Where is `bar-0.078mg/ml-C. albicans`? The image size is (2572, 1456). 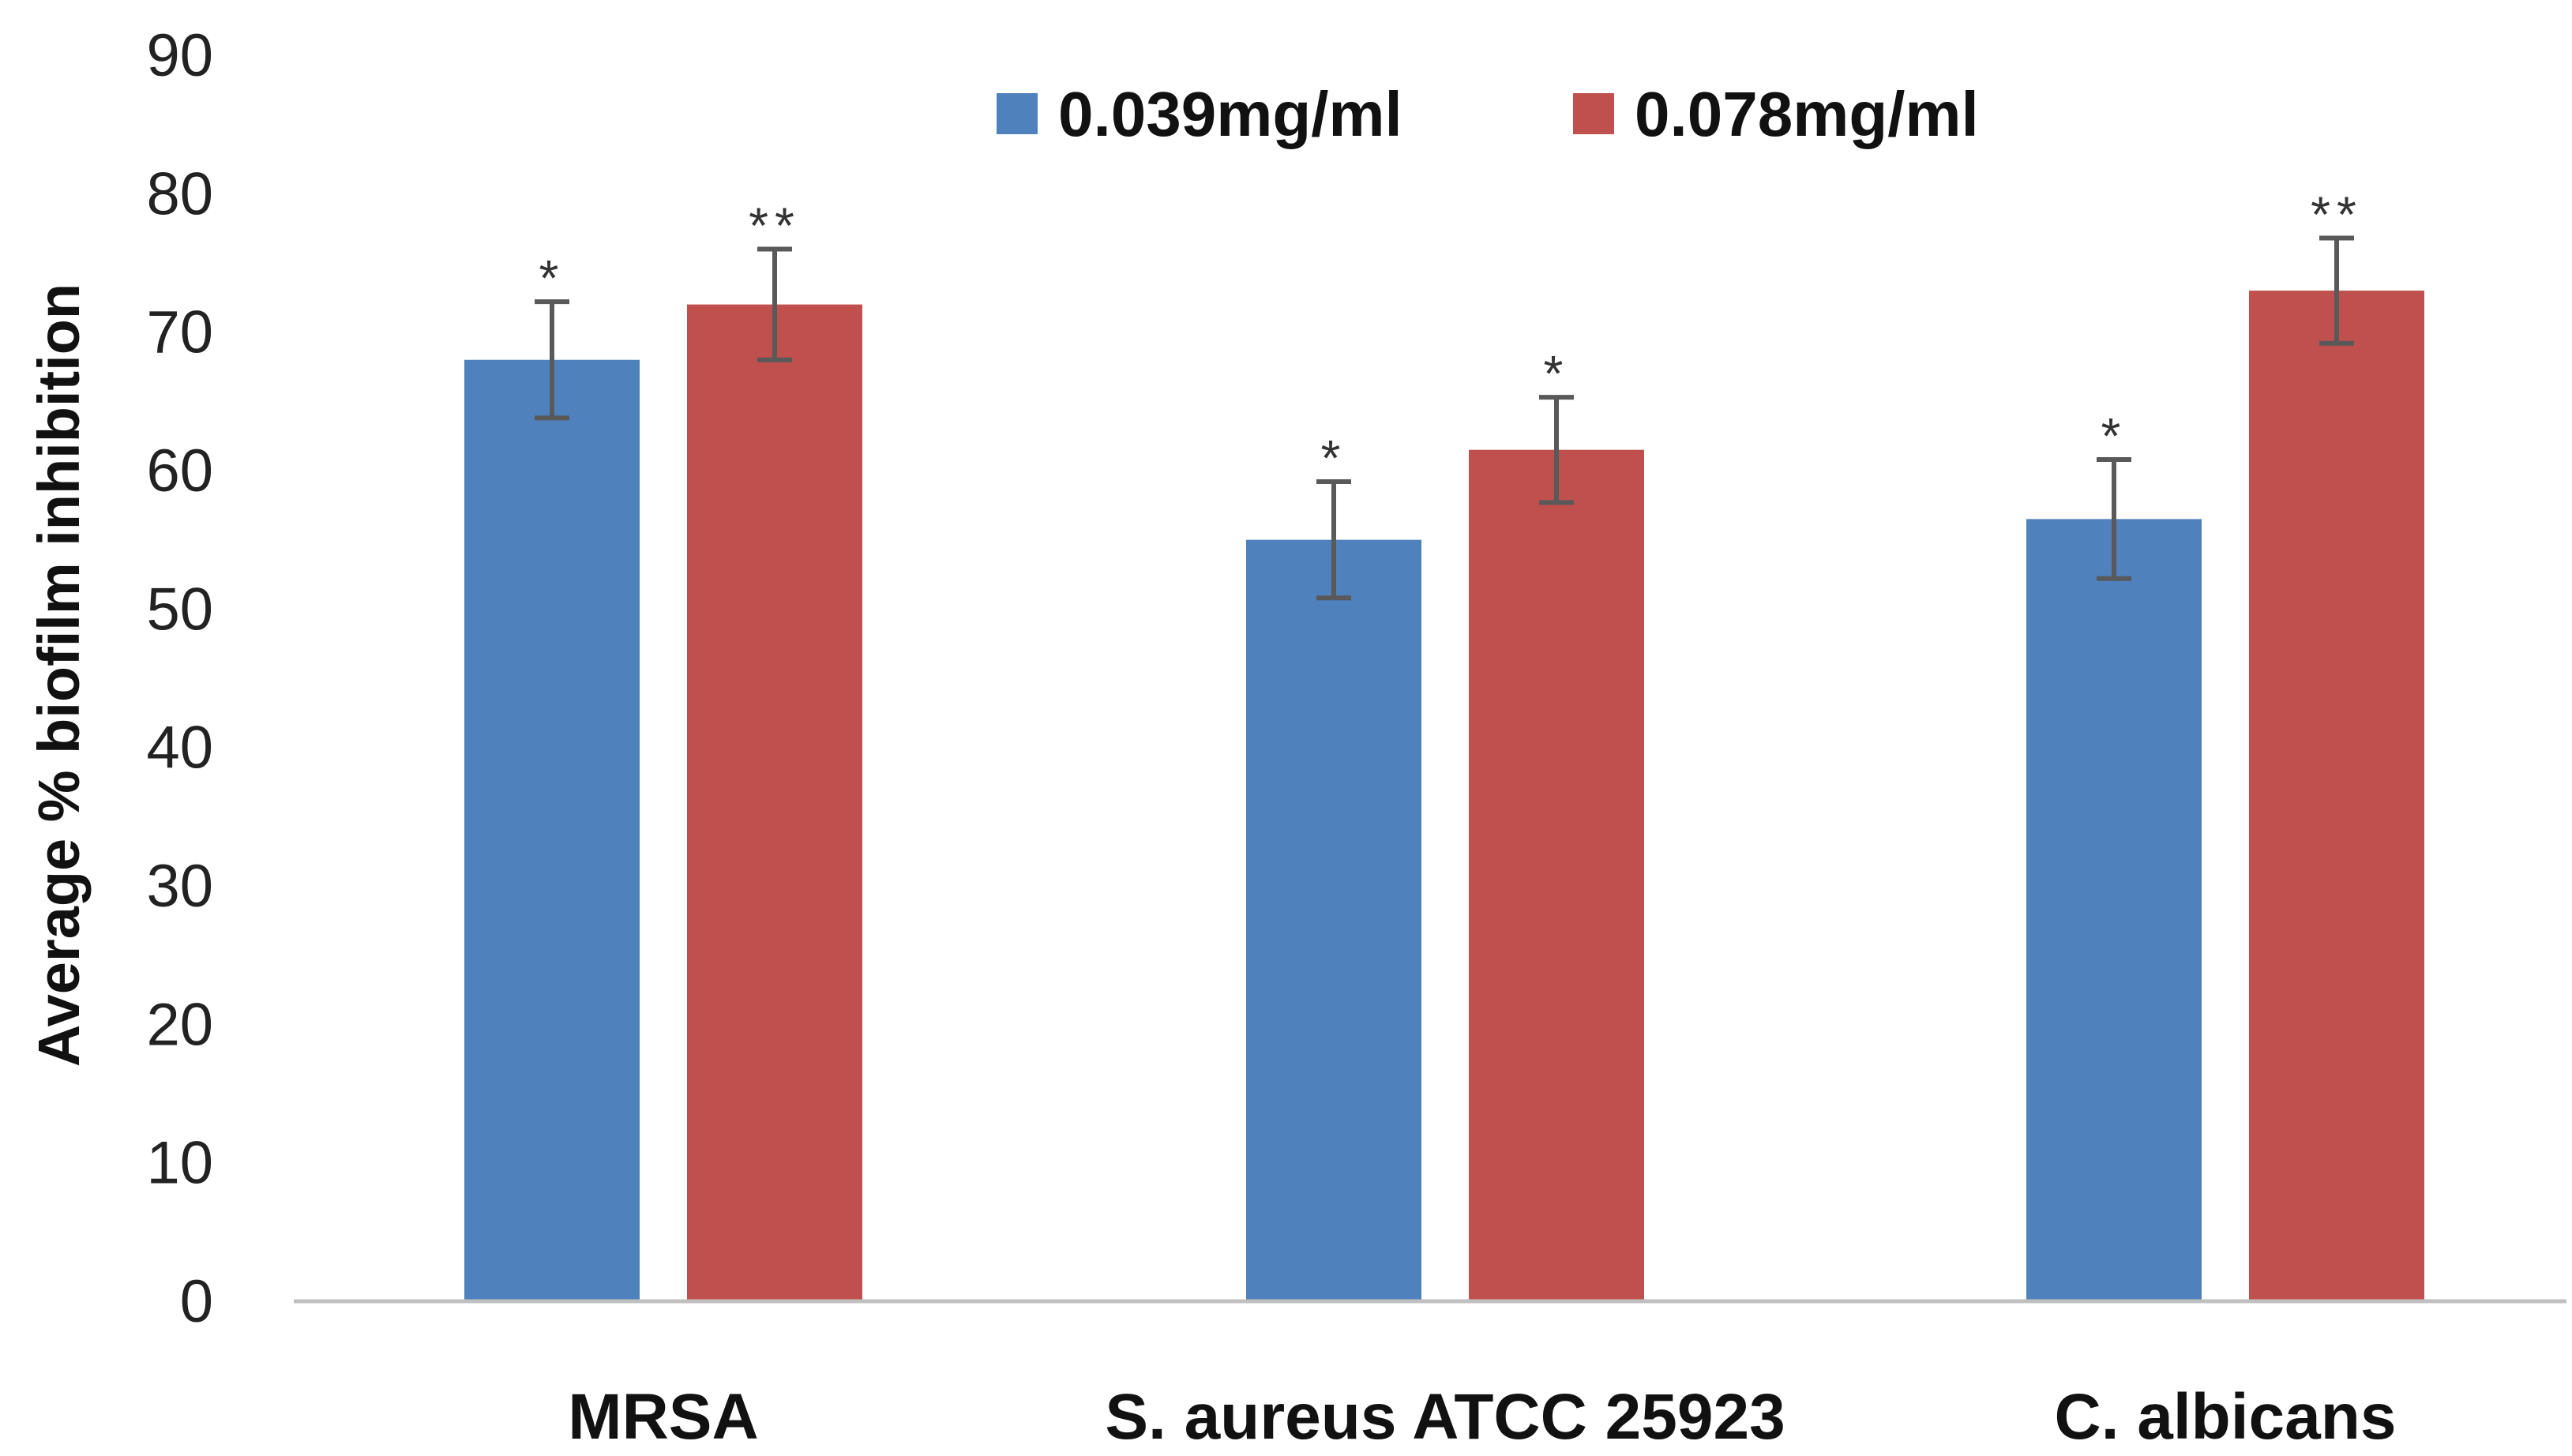 bar-0.078mg/ml-C. albicans is located at coordinates (2336, 796).